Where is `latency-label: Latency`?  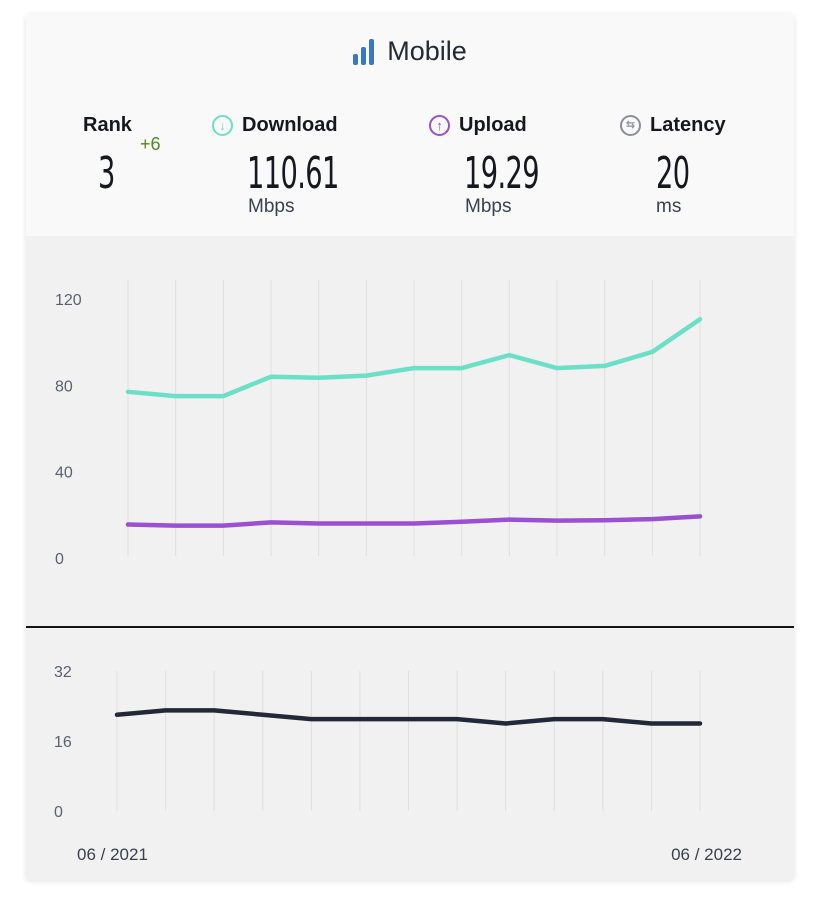 latency-label: Latency is located at coordinates (688, 124).